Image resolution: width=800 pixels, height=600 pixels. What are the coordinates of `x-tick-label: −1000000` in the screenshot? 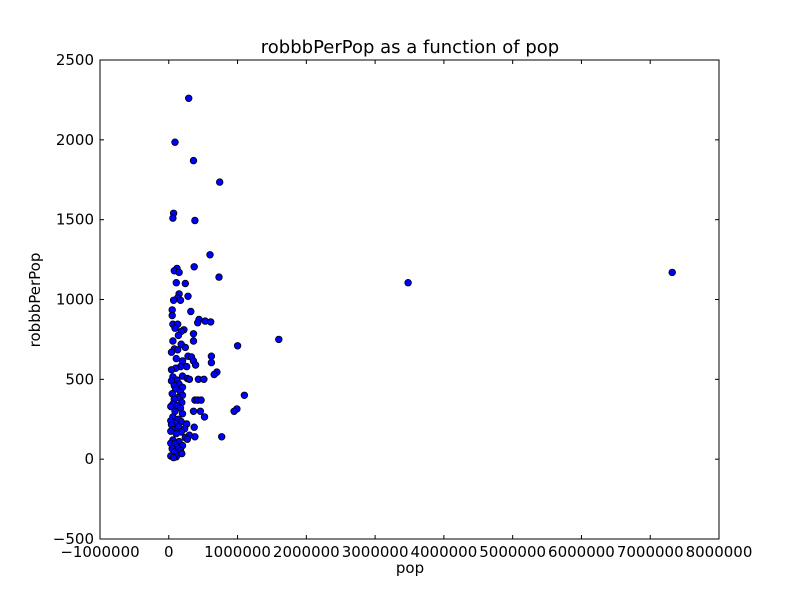 It's located at (99, 552).